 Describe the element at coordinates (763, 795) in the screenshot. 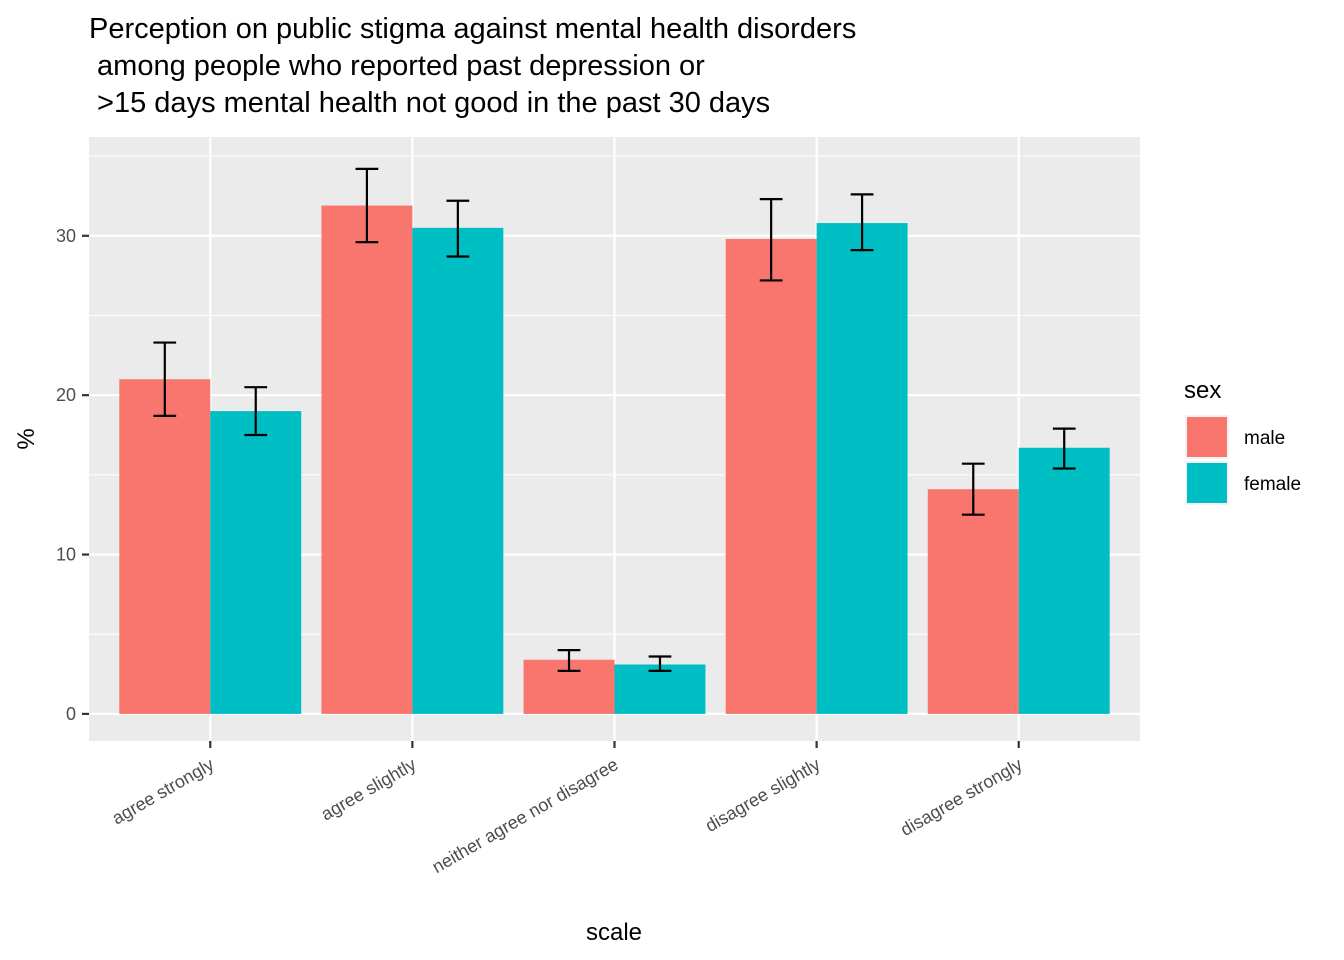

I see `x-tick-label: disagree slightly` at that location.